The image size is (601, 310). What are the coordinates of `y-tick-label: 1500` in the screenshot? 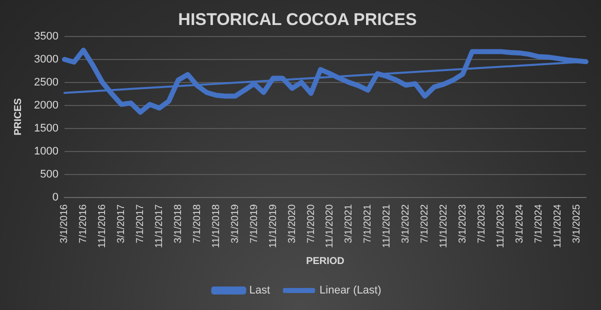 It's located at (46, 128).